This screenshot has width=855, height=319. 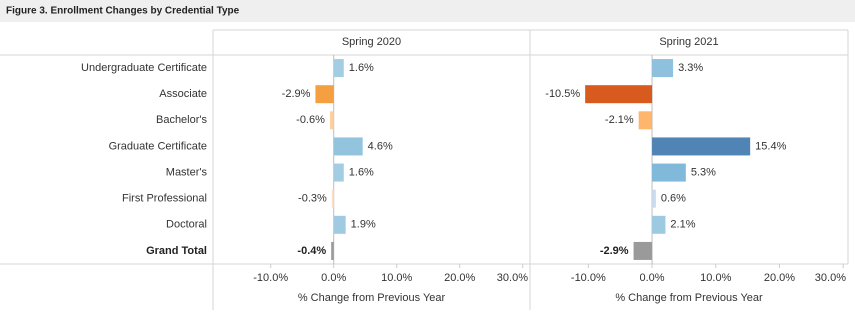 What do you see at coordinates (770, 146) in the screenshot?
I see `value-label: 15.4%` at bounding box center [770, 146].